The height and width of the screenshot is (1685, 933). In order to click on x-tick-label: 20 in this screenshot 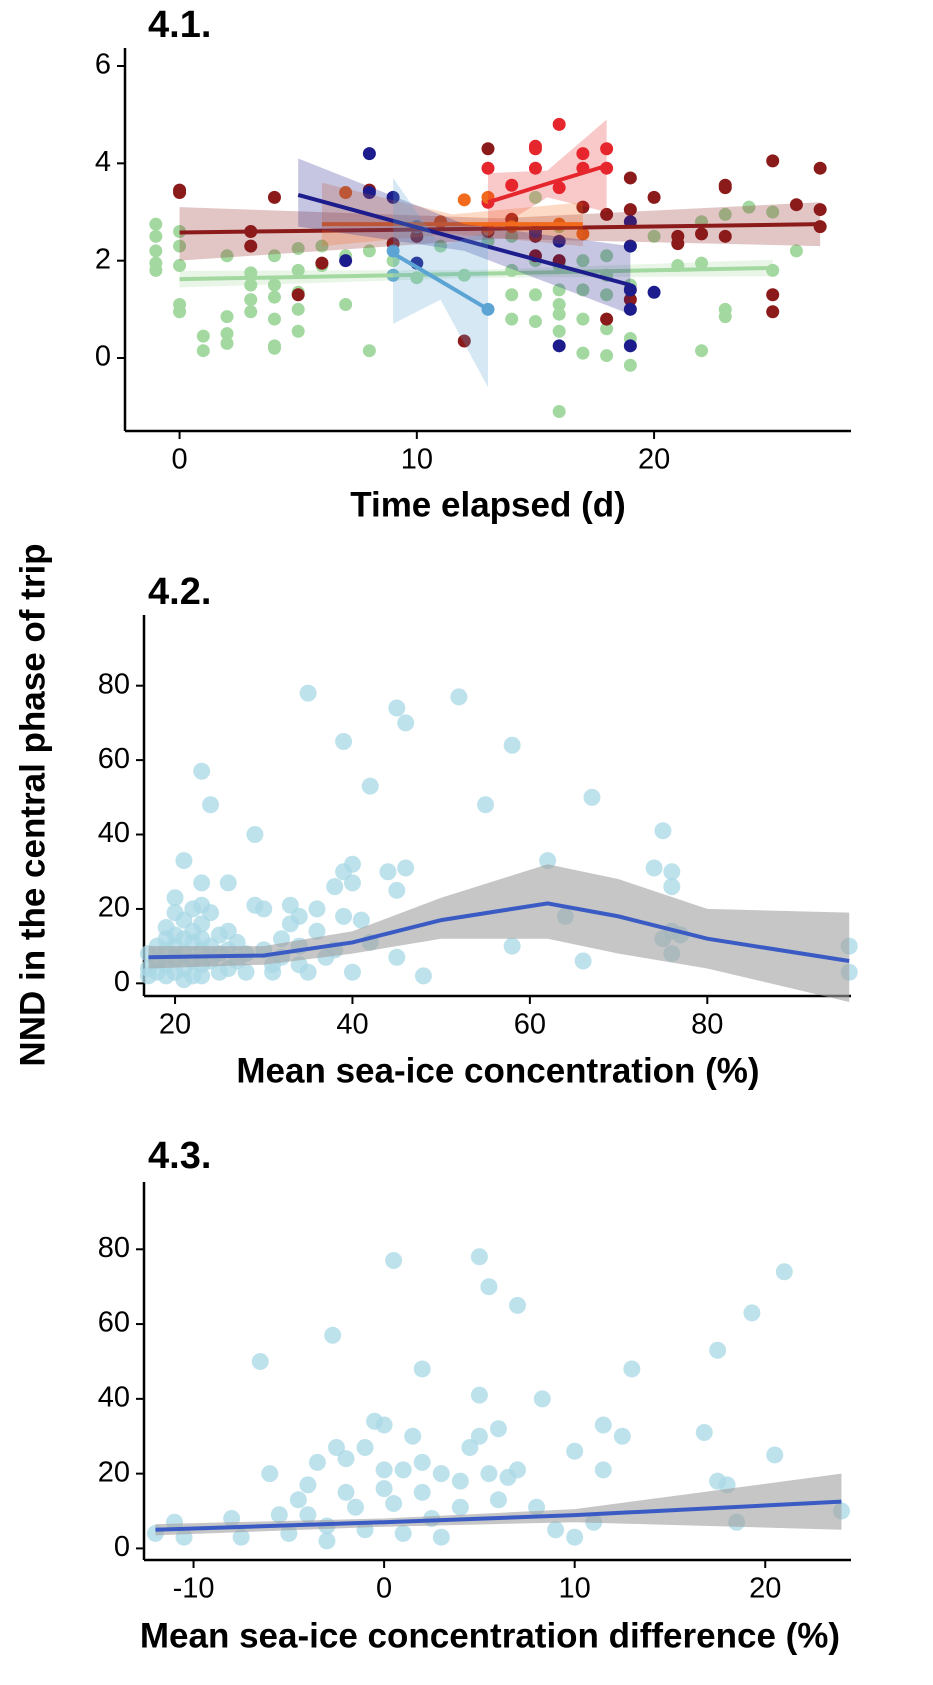, I will do `click(765, 1589)`.